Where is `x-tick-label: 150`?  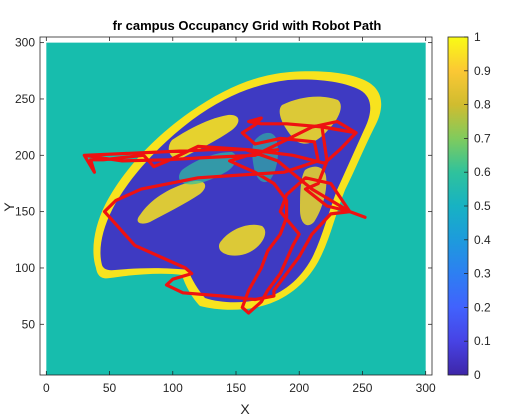 x-tick-label: 150 is located at coordinates (236, 388).